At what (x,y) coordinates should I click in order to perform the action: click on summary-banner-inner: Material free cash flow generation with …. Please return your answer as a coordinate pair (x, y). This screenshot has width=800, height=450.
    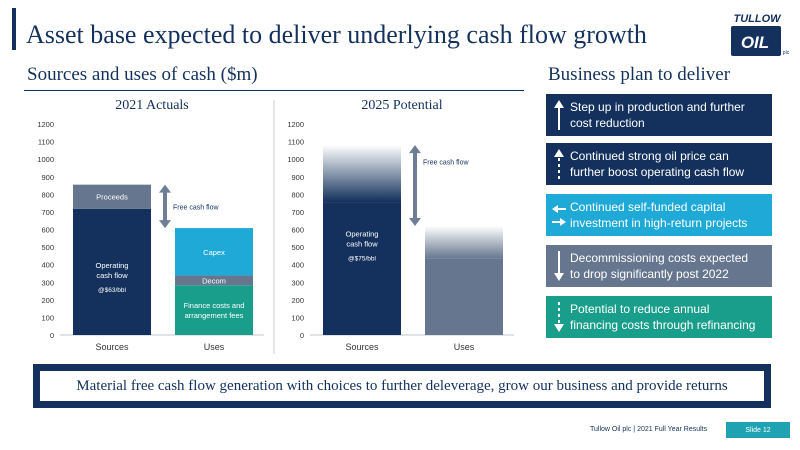
    Looking at the image, I should click on (402, 386).